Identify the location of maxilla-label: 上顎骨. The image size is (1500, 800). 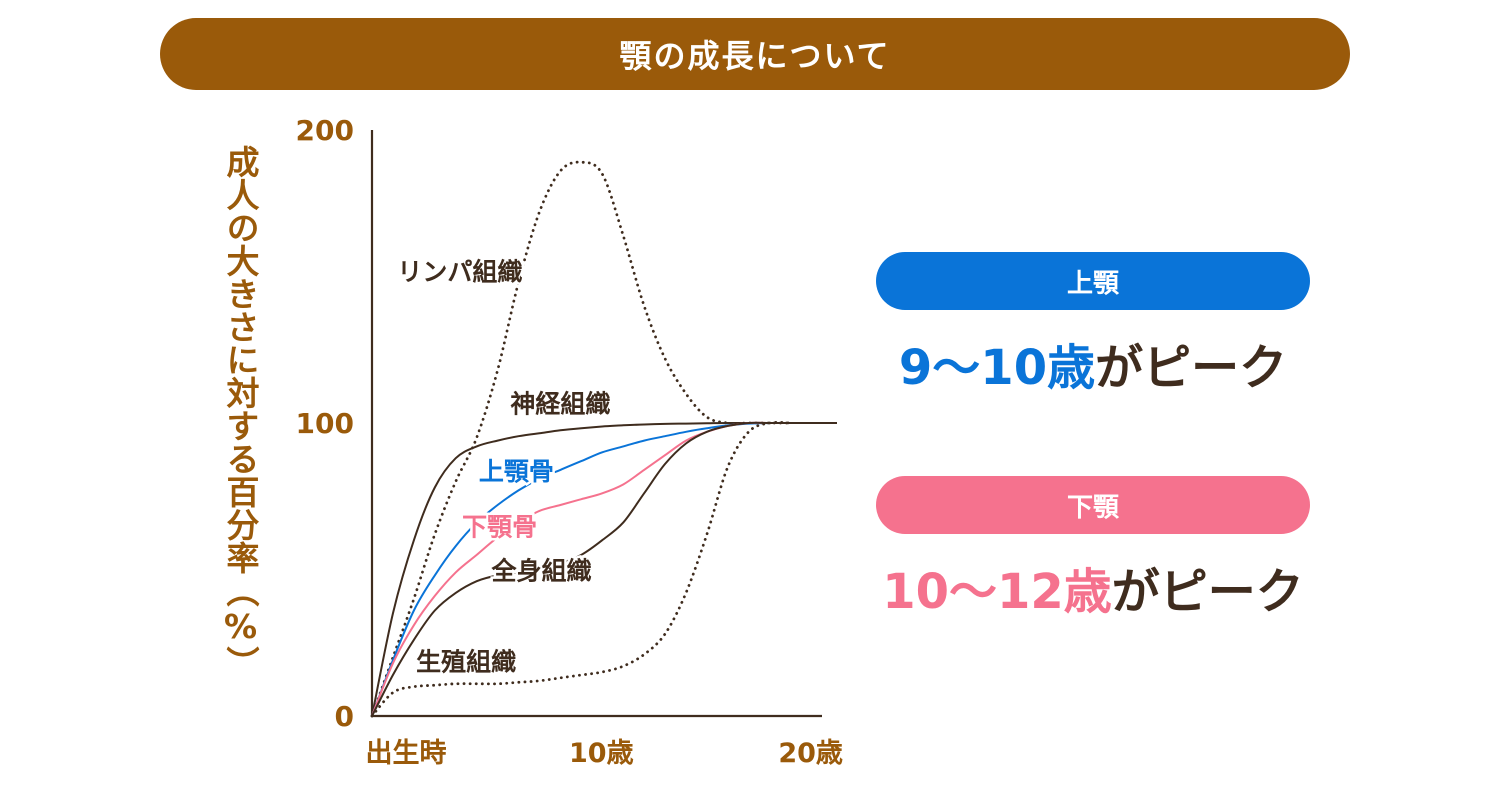
(516, 471).